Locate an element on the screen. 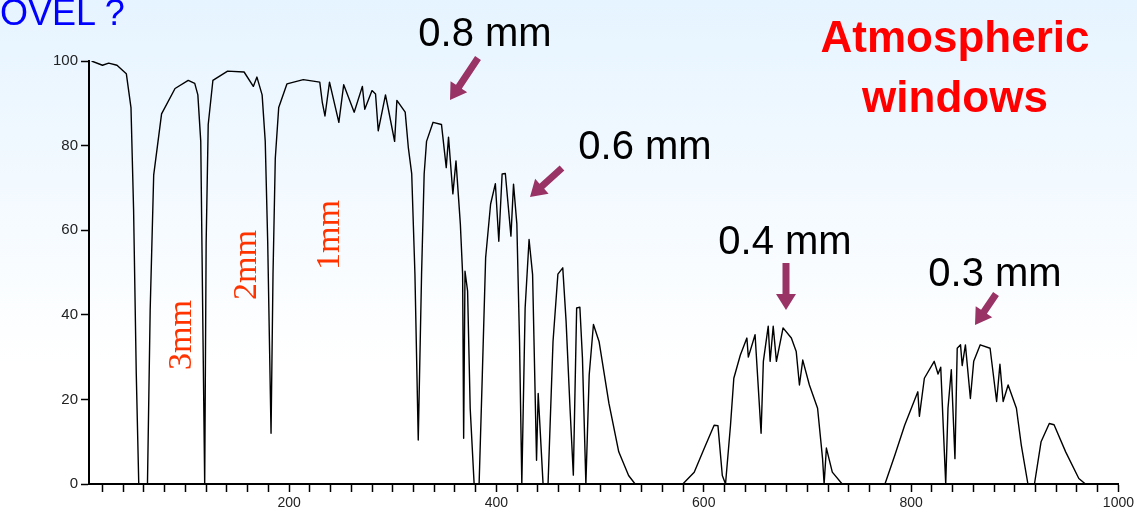  x-tick-label: 800 is located at coordinates (911, 502).